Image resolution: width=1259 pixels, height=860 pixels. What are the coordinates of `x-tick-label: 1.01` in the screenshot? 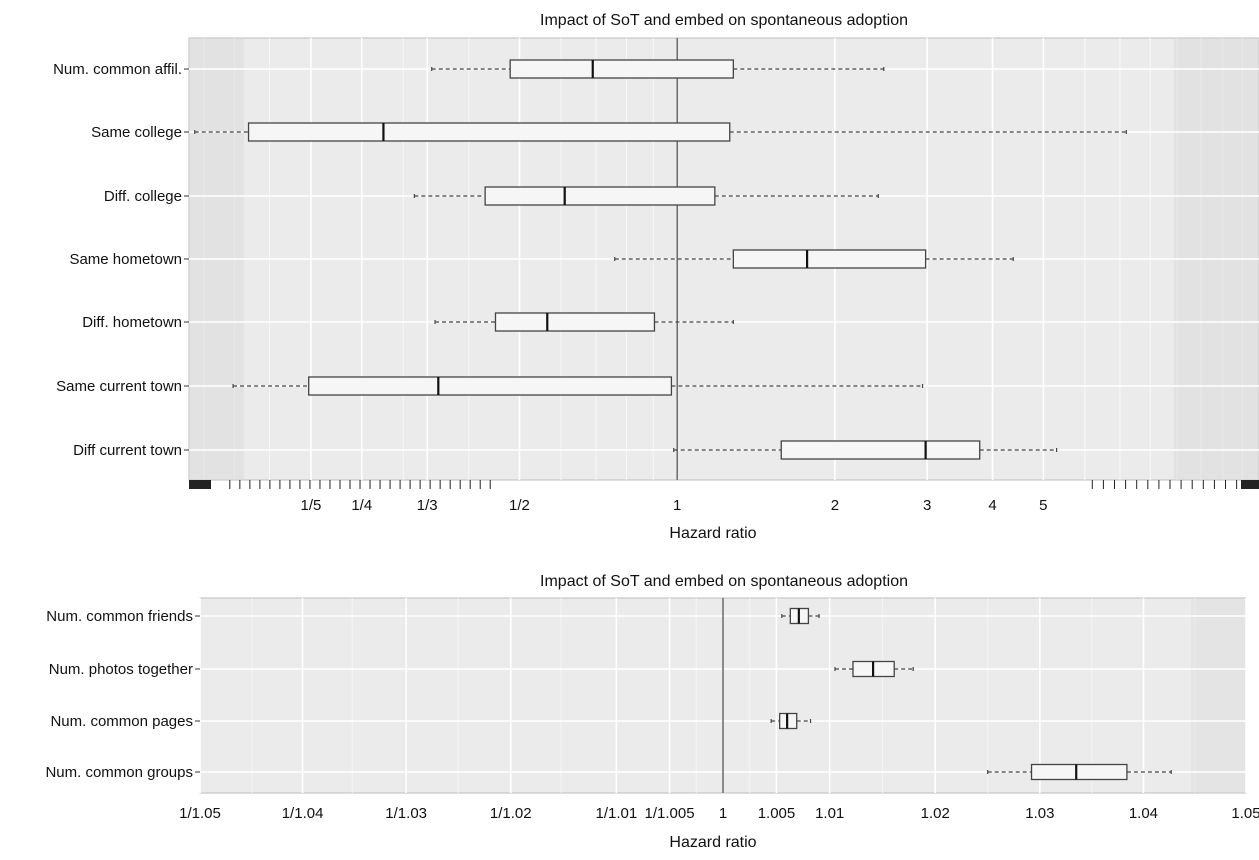 It's located at (829, 813).